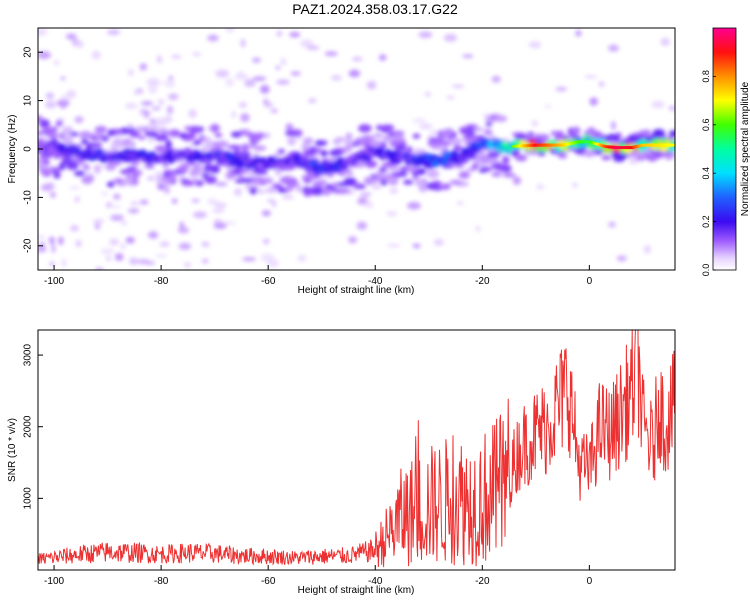 The image size is (750, 600). I want to click on y-tick-label: 2000, so click(28, 426).